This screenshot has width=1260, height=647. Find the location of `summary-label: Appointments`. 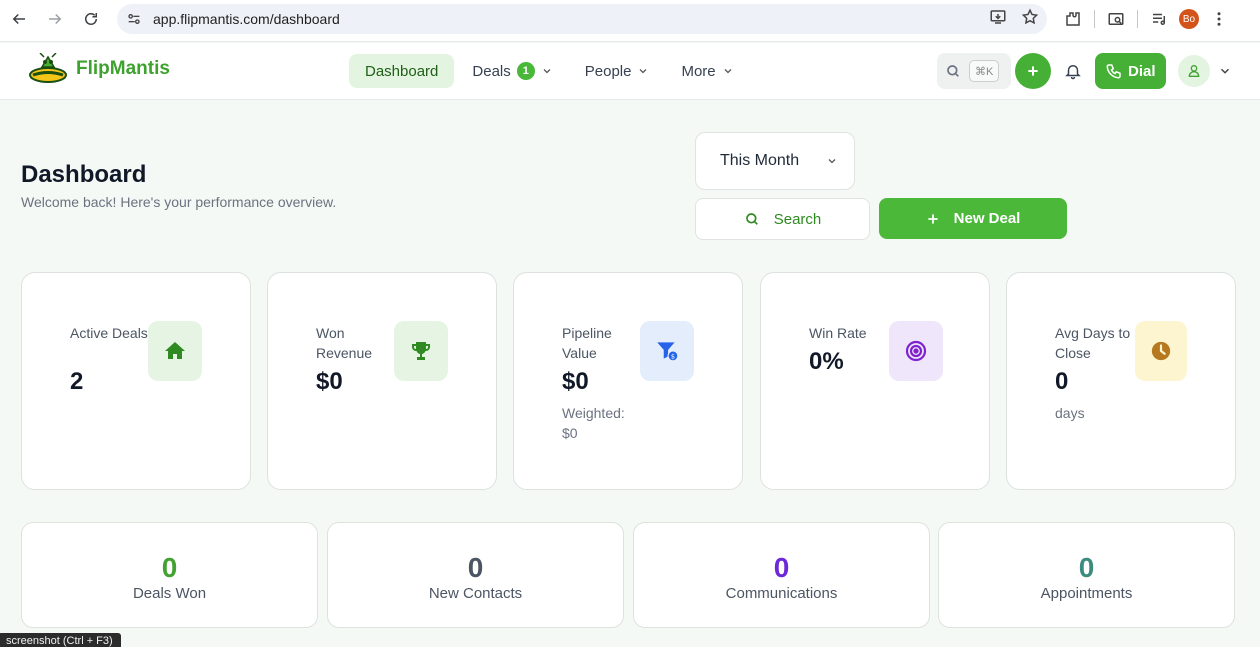

summary-label: Appointments is located at coordinates (1086, 593).